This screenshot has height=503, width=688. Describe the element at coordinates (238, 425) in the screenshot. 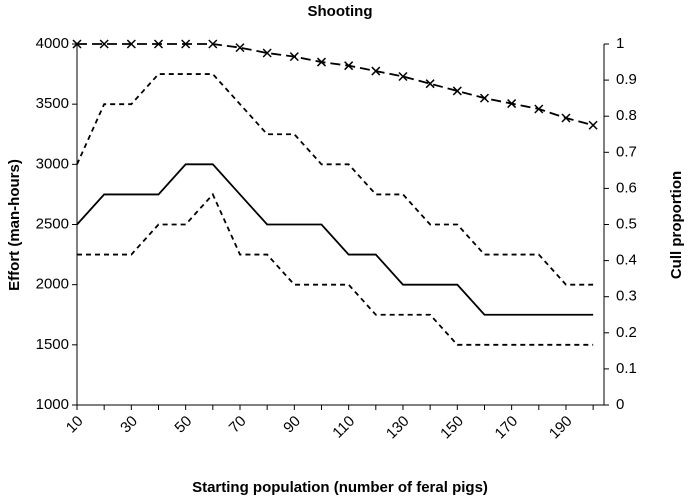

I see `x-tick-label: 70` at that location.